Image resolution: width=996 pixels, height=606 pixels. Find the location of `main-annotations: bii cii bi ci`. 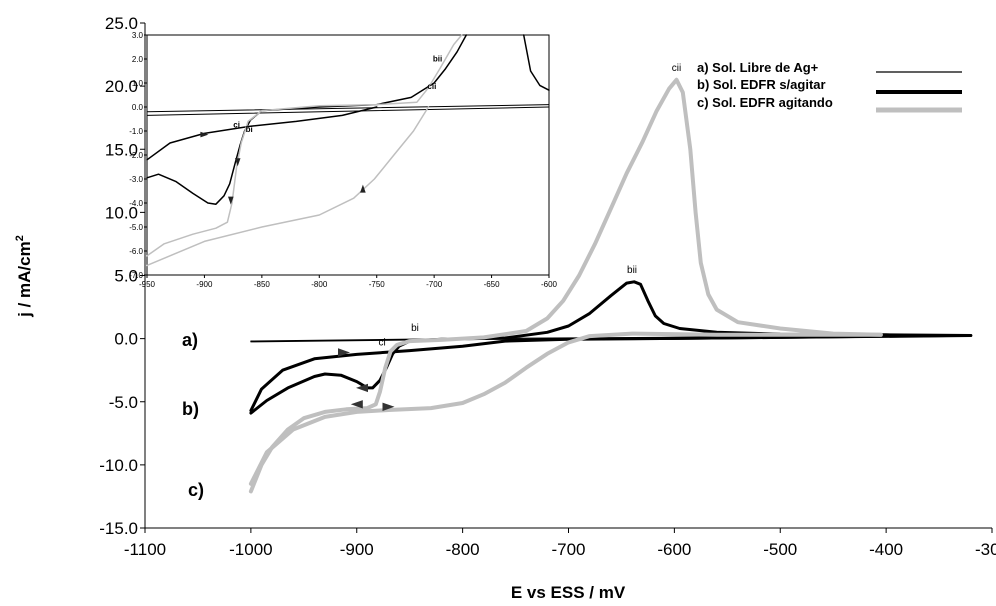

main-annotations: bii cii bi ci is located at coordinates (530, 206).